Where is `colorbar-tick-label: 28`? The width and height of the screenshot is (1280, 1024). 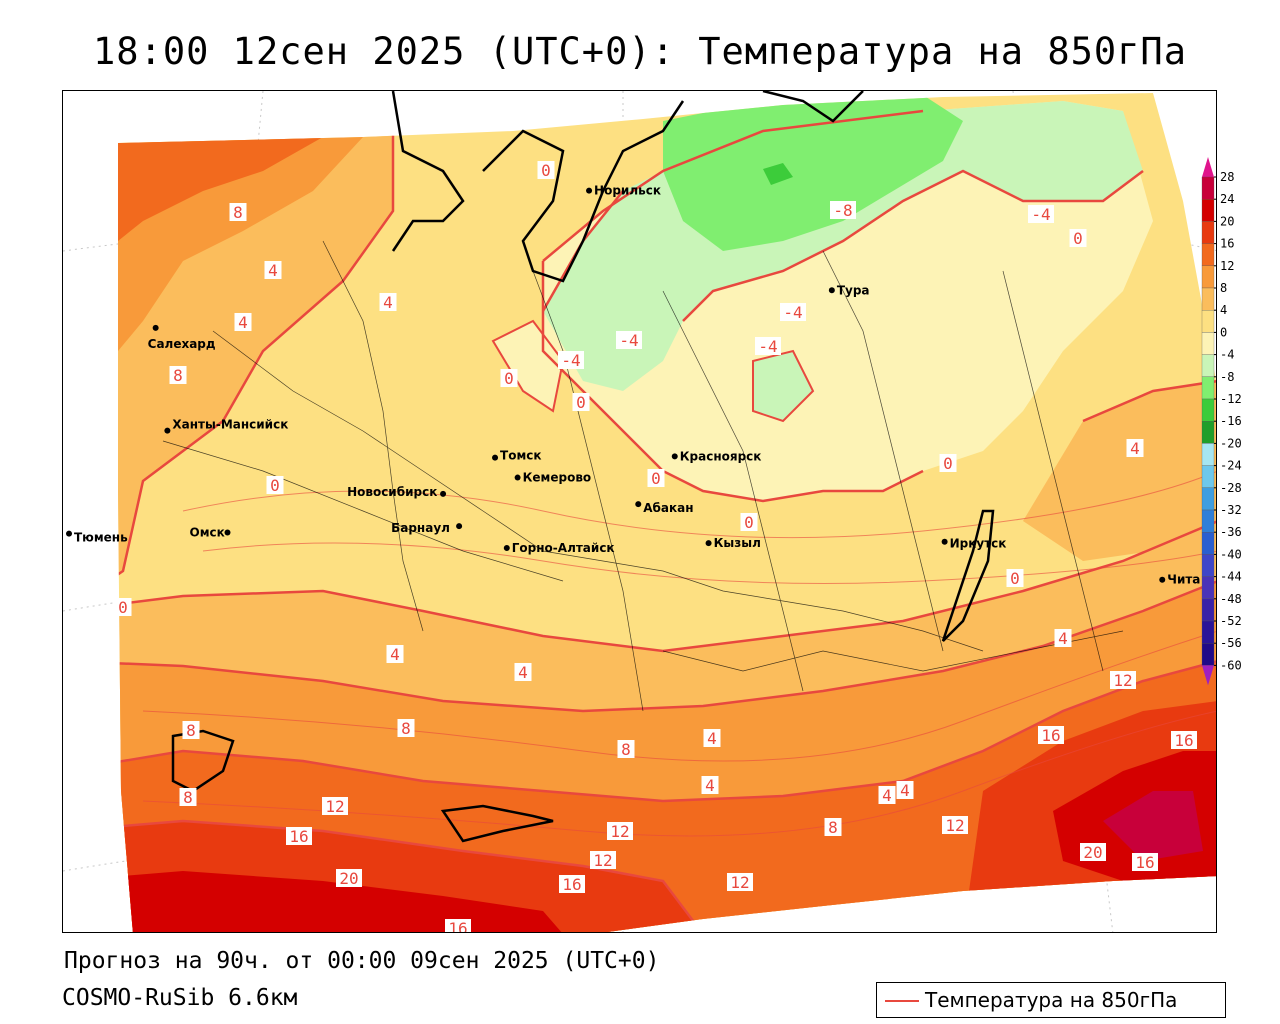
colorbar-tick-label: 28 is located at coordinates (1227, 177).